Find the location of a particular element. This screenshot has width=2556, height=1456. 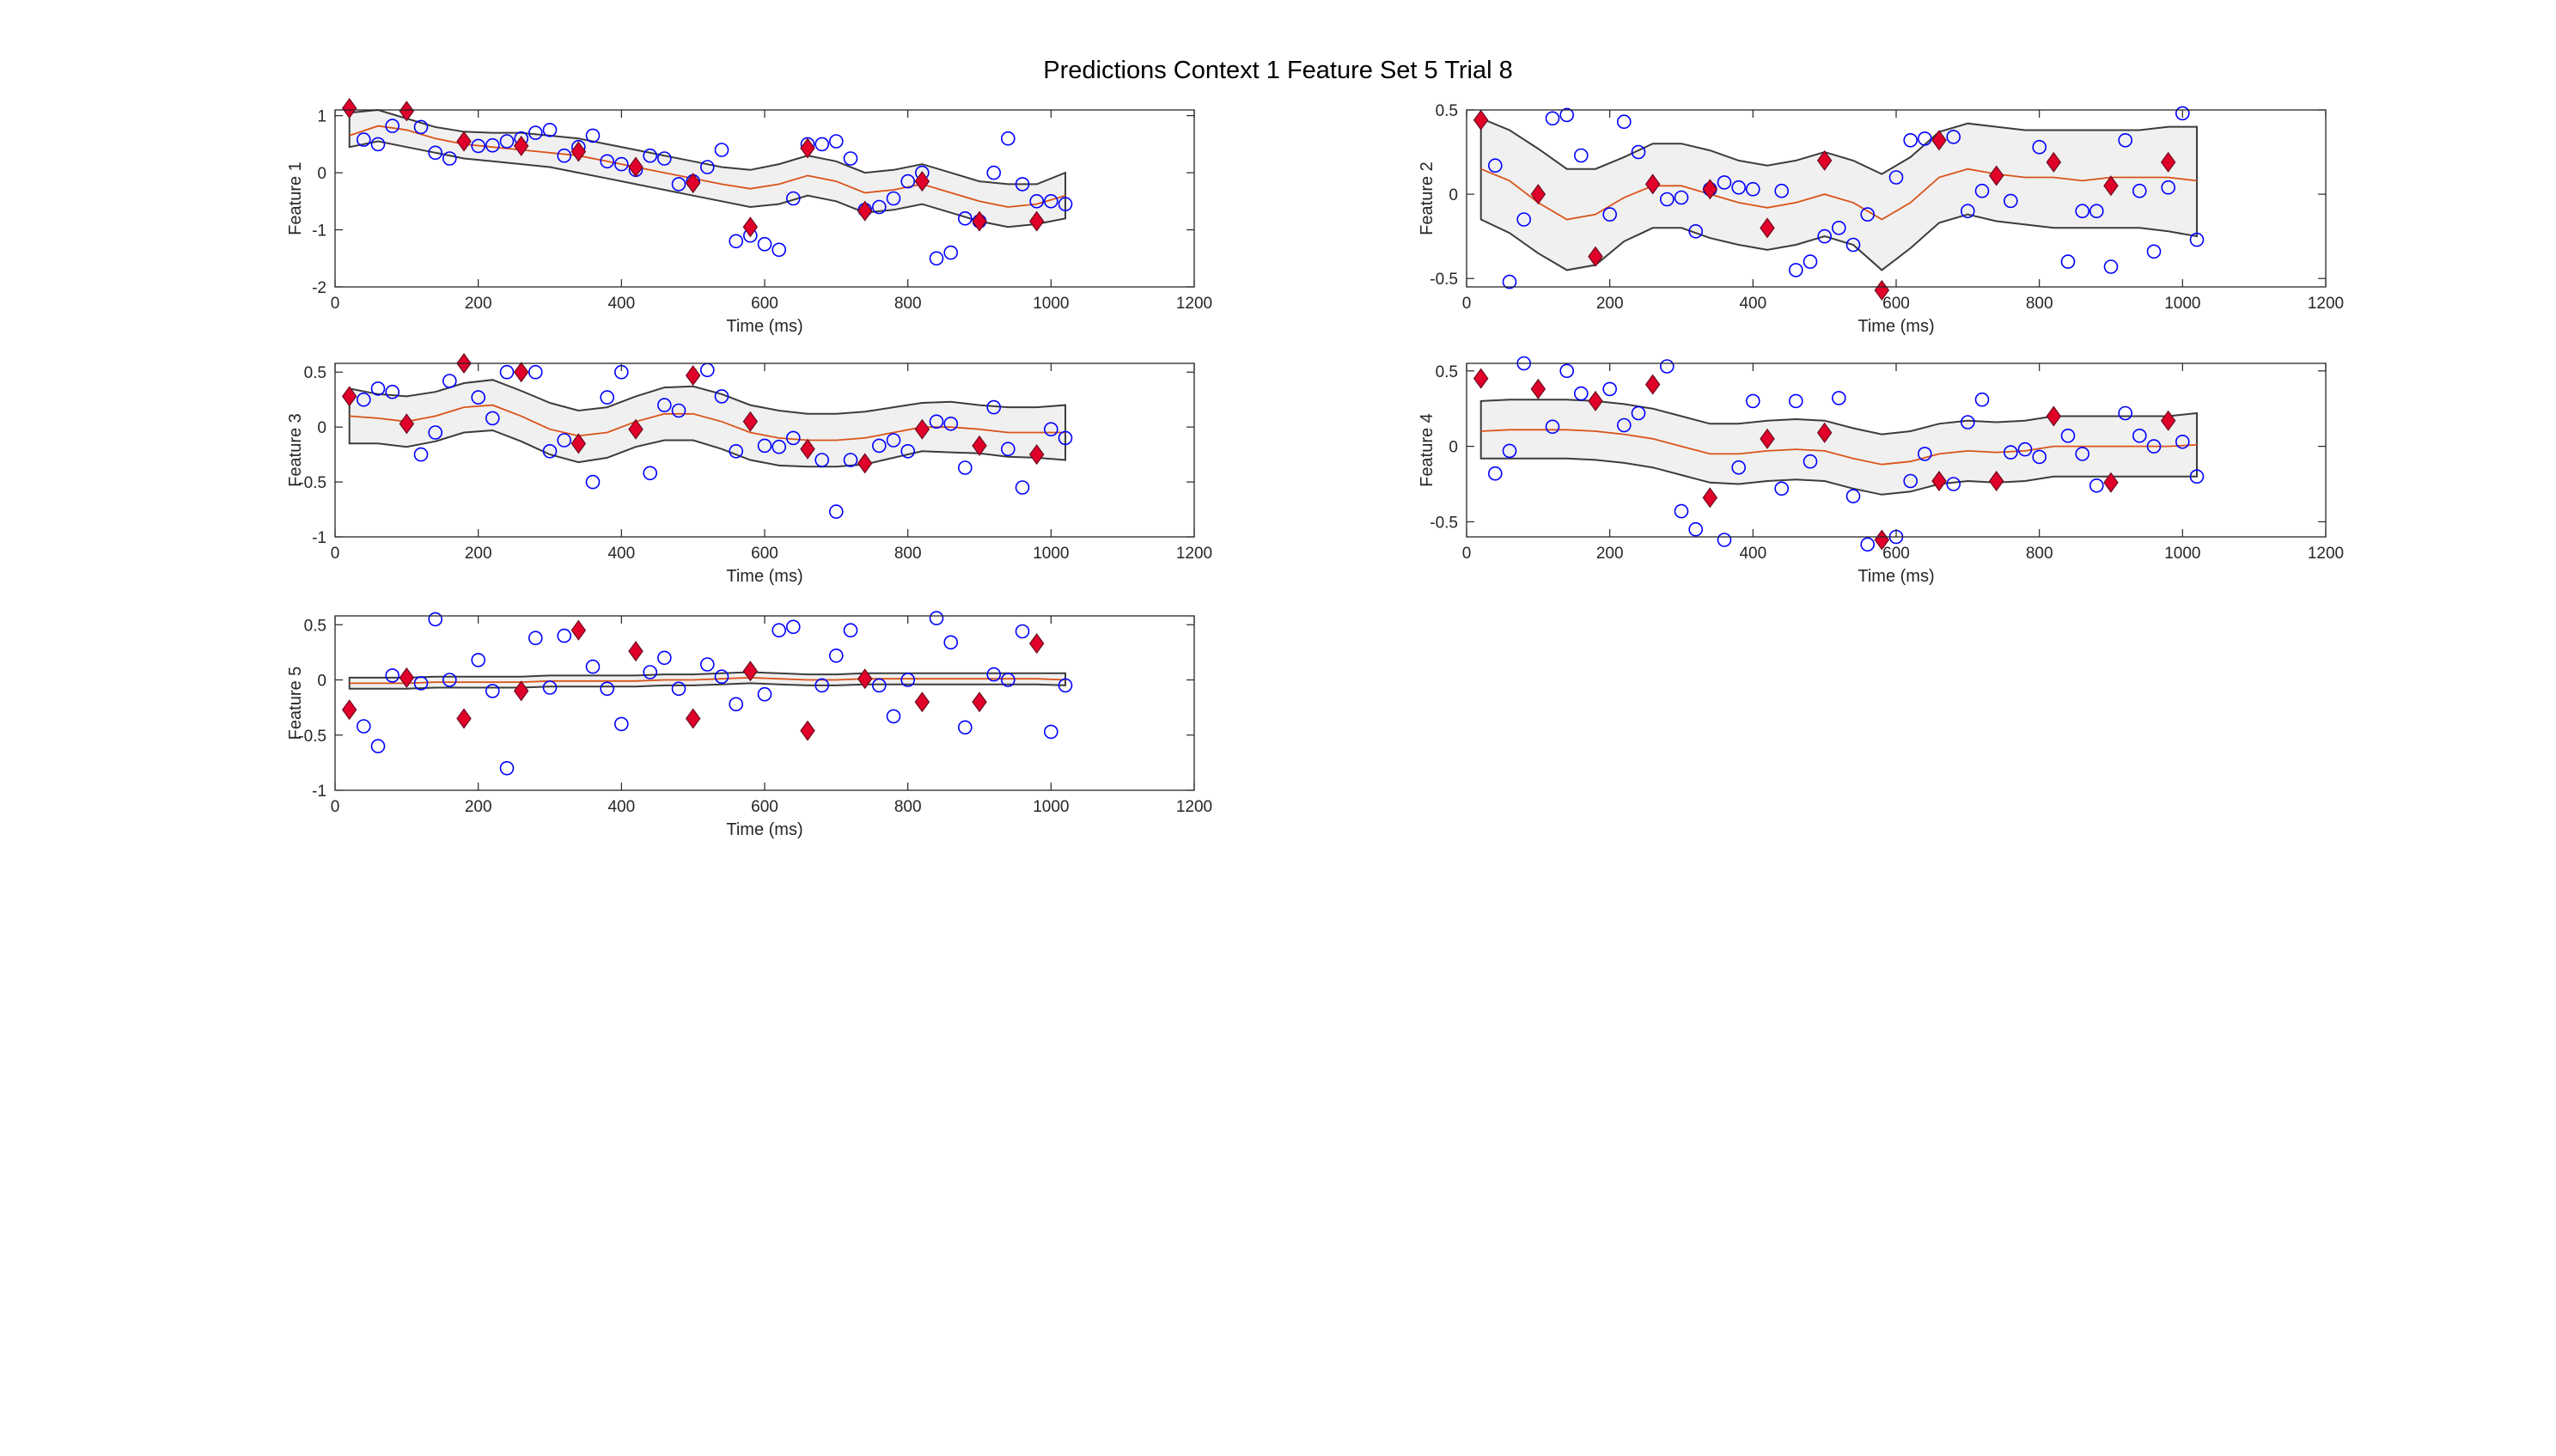

feature-5-x-tick-label: 1000 is located at coordinates (1051, 807).